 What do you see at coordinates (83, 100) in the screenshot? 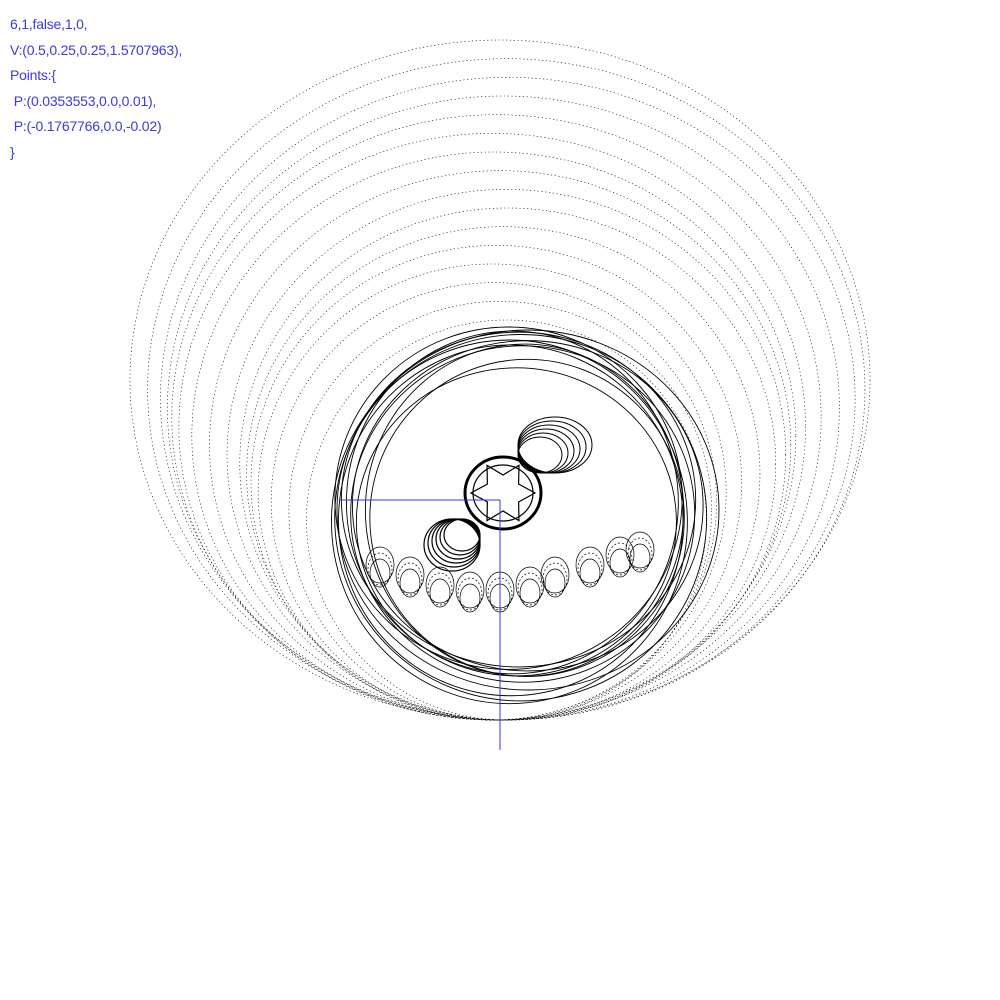
I see `parameter-line-4: P:(0.0353553,0.0,0.01),` at bounding box center [83, 100].